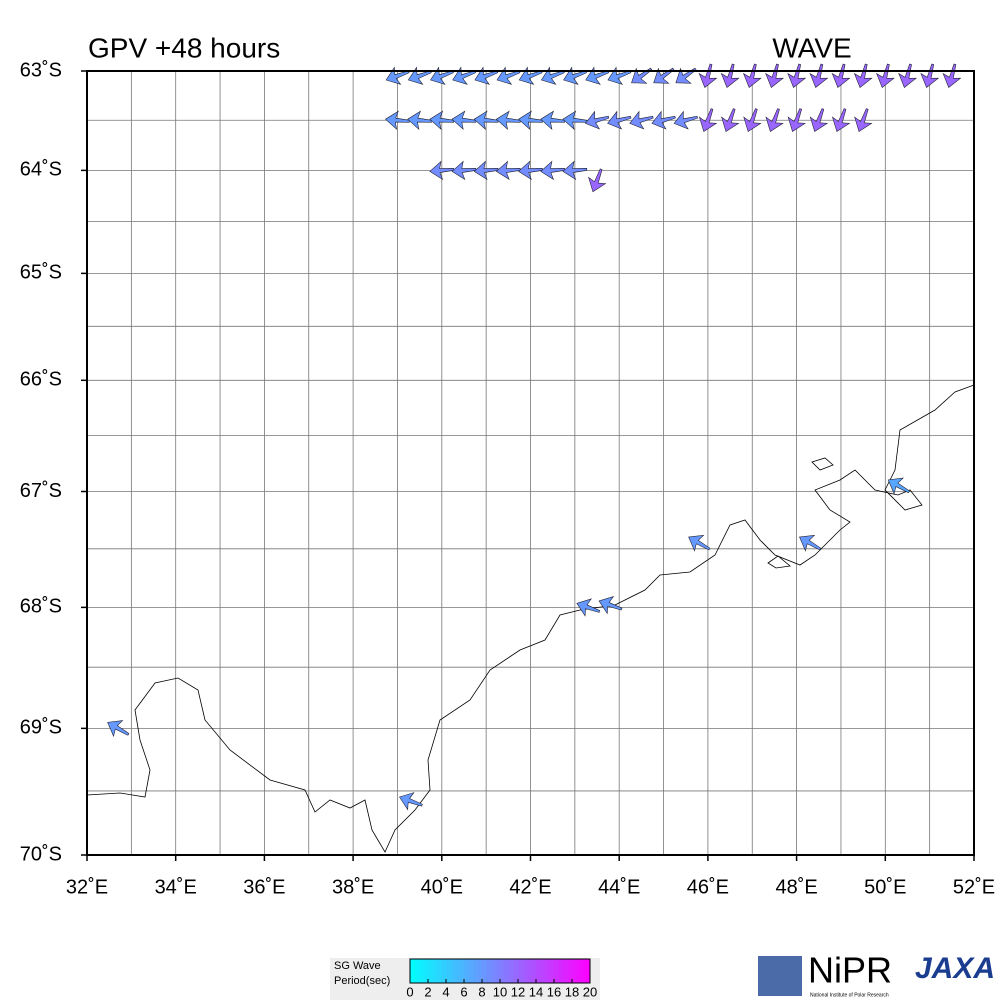  I want to click on x-tick-label: 40˚E, so click(442, 887).